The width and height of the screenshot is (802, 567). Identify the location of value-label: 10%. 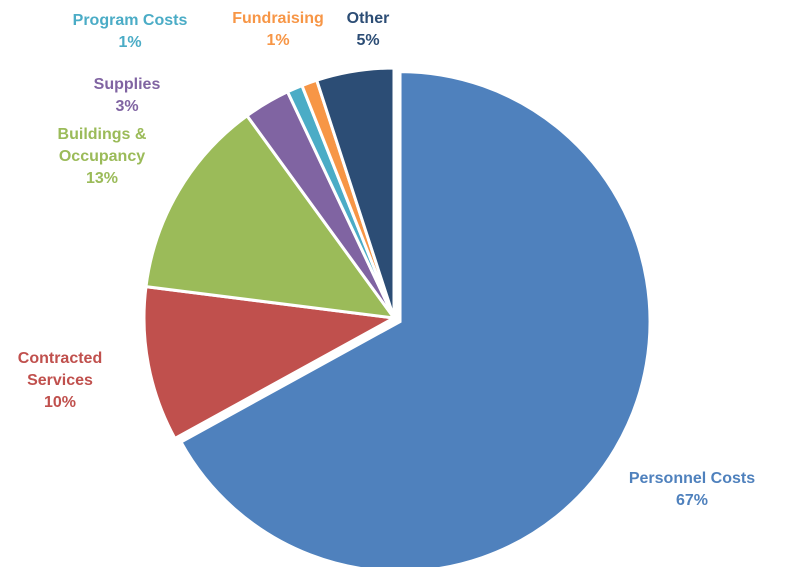
(60, 402).